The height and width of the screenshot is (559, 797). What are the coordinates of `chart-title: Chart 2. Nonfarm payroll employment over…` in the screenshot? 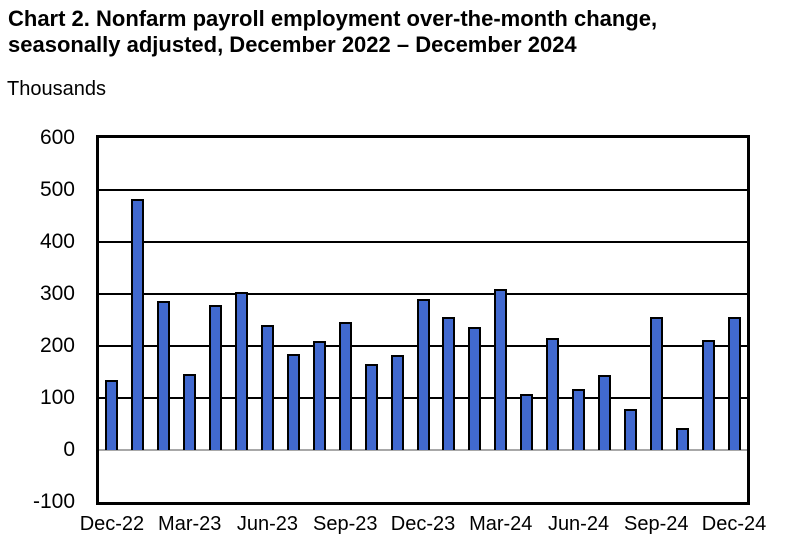 It's located at (398, 32).